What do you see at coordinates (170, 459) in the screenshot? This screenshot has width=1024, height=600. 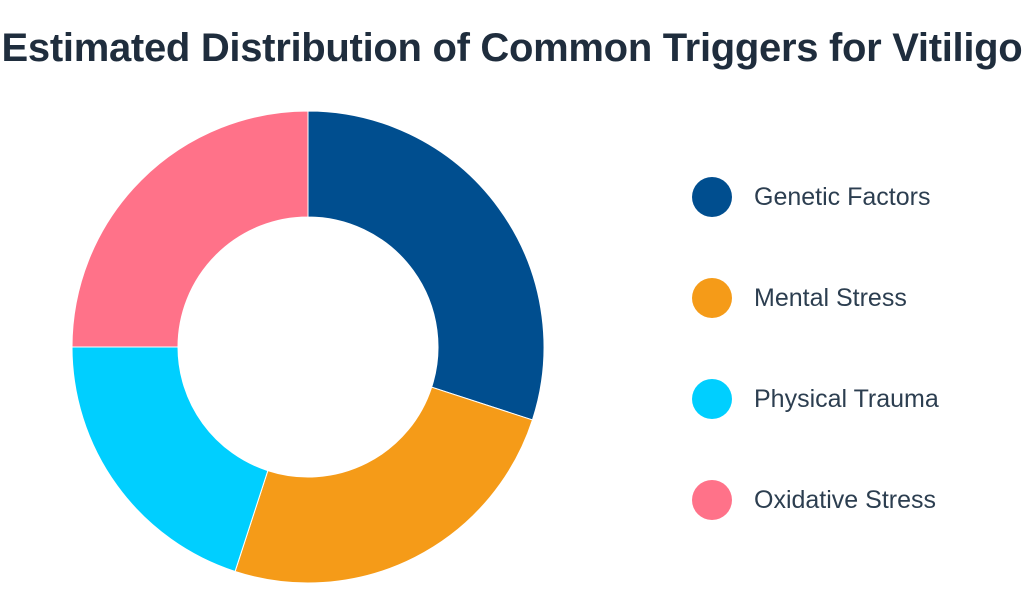 I see `donut-slice-physical-trauma` at bounding box center [170, 459].